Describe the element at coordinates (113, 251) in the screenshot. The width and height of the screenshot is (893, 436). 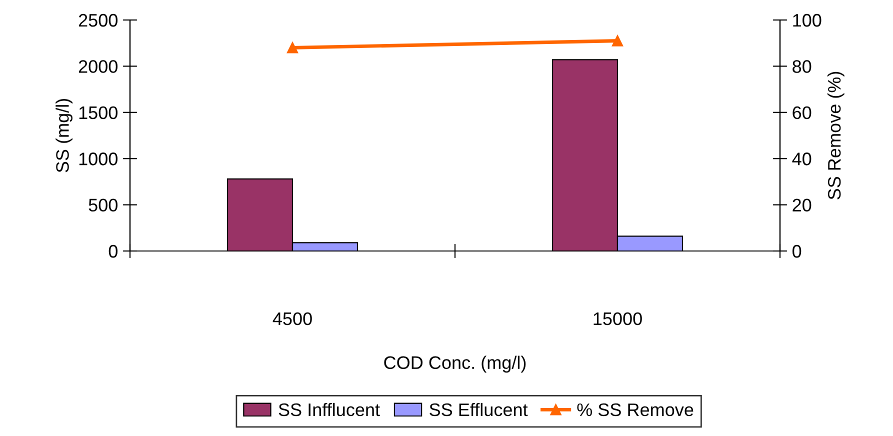
I see `y-tick-label: 0` at that location.